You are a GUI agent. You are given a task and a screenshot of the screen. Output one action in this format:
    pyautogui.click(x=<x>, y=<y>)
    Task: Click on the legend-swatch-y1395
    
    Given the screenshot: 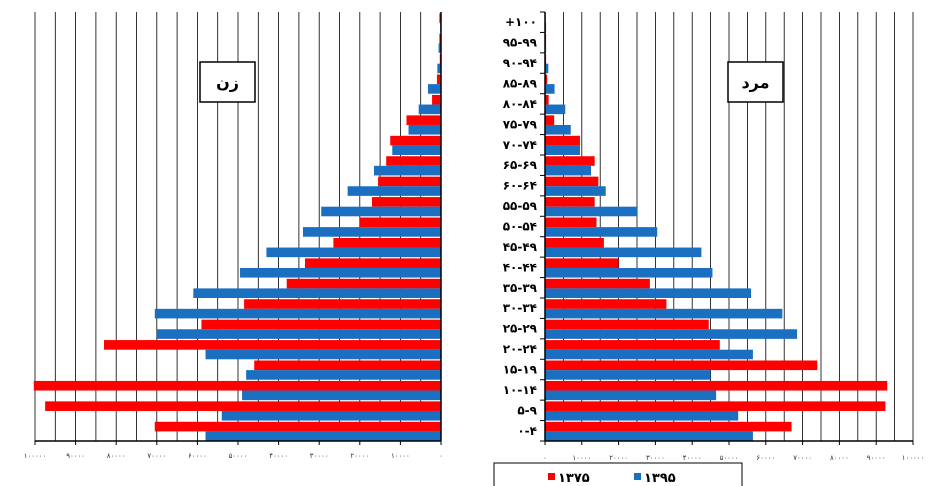 What is the action you would take?
    pyautogui.click(x=637, y=476)
    